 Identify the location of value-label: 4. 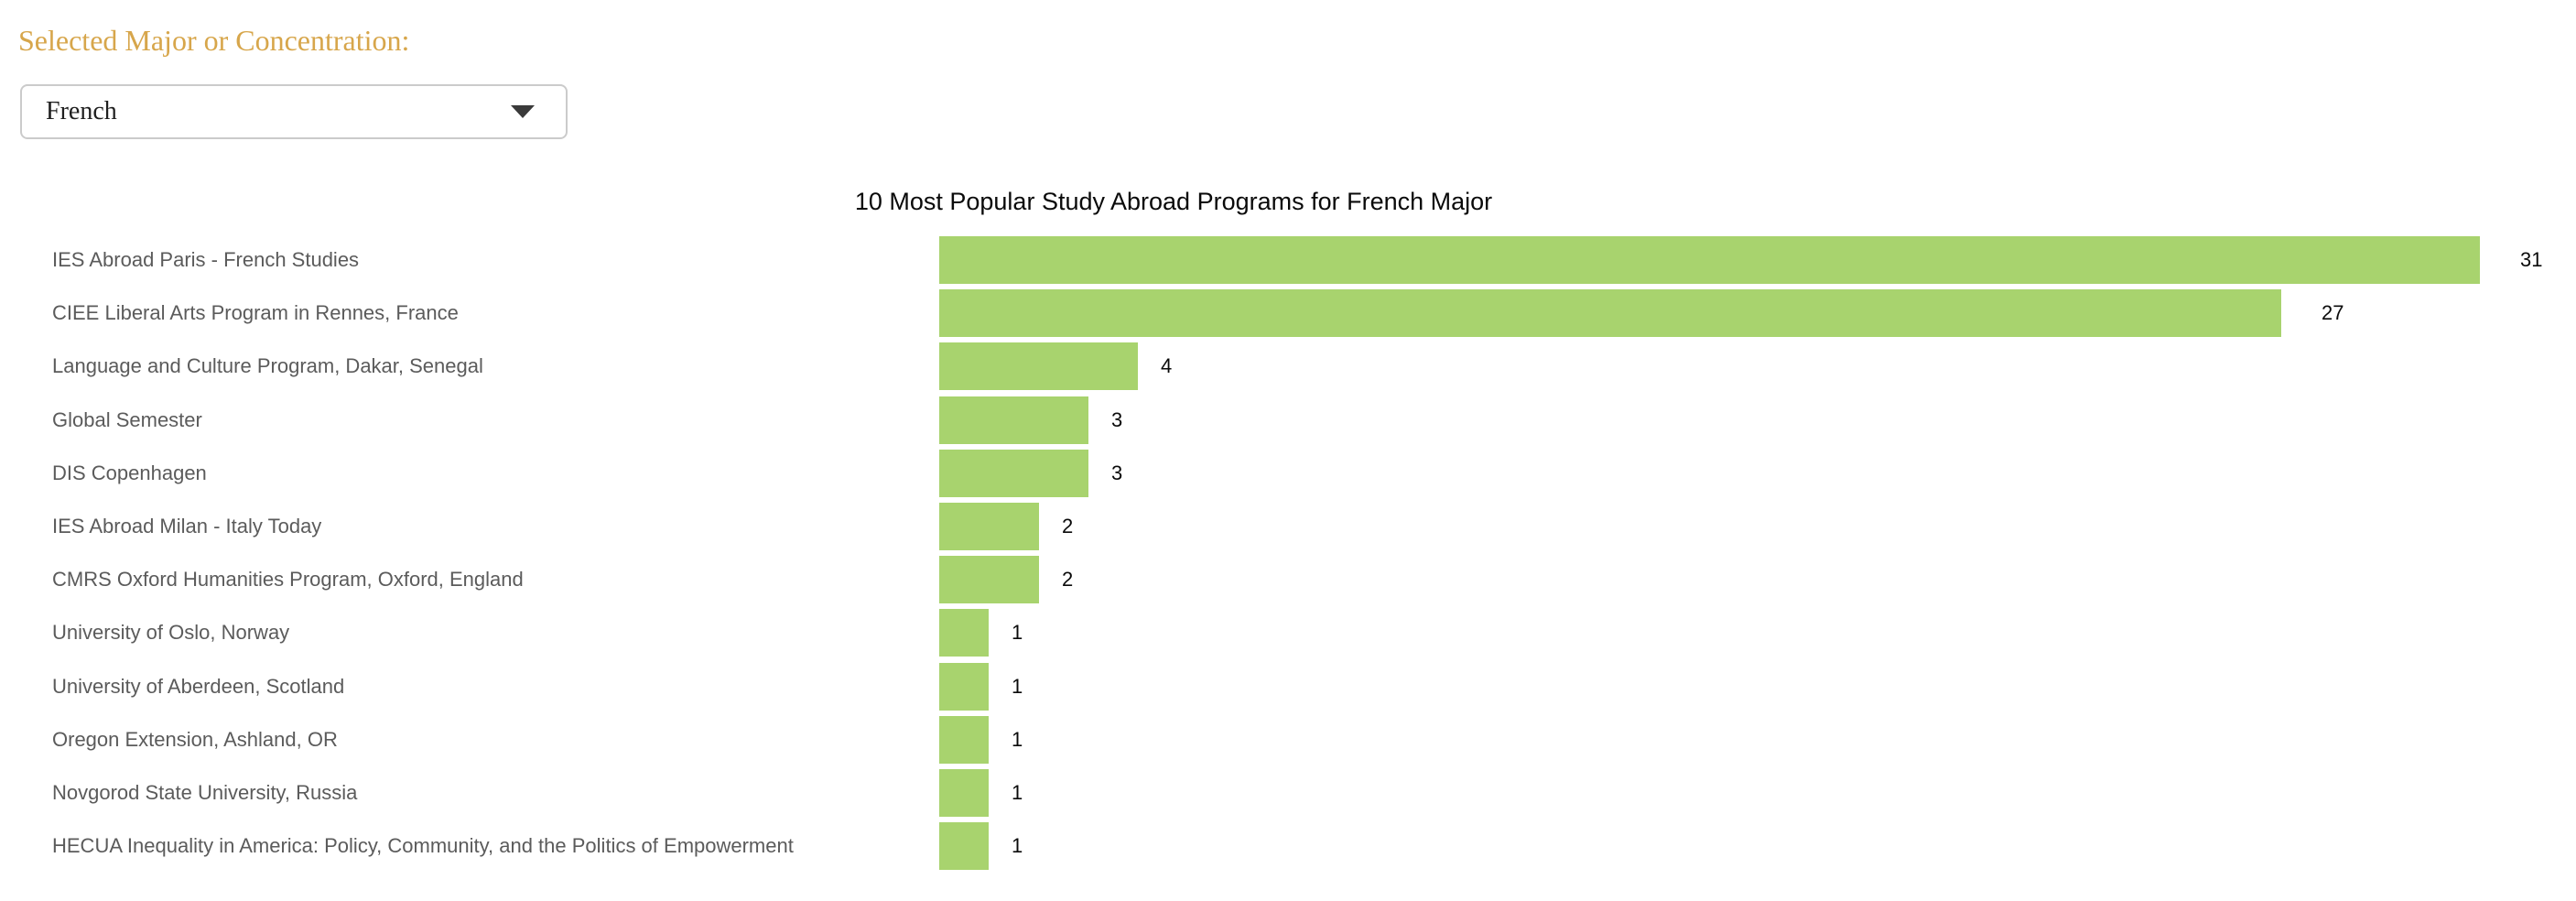
(1167, 365).